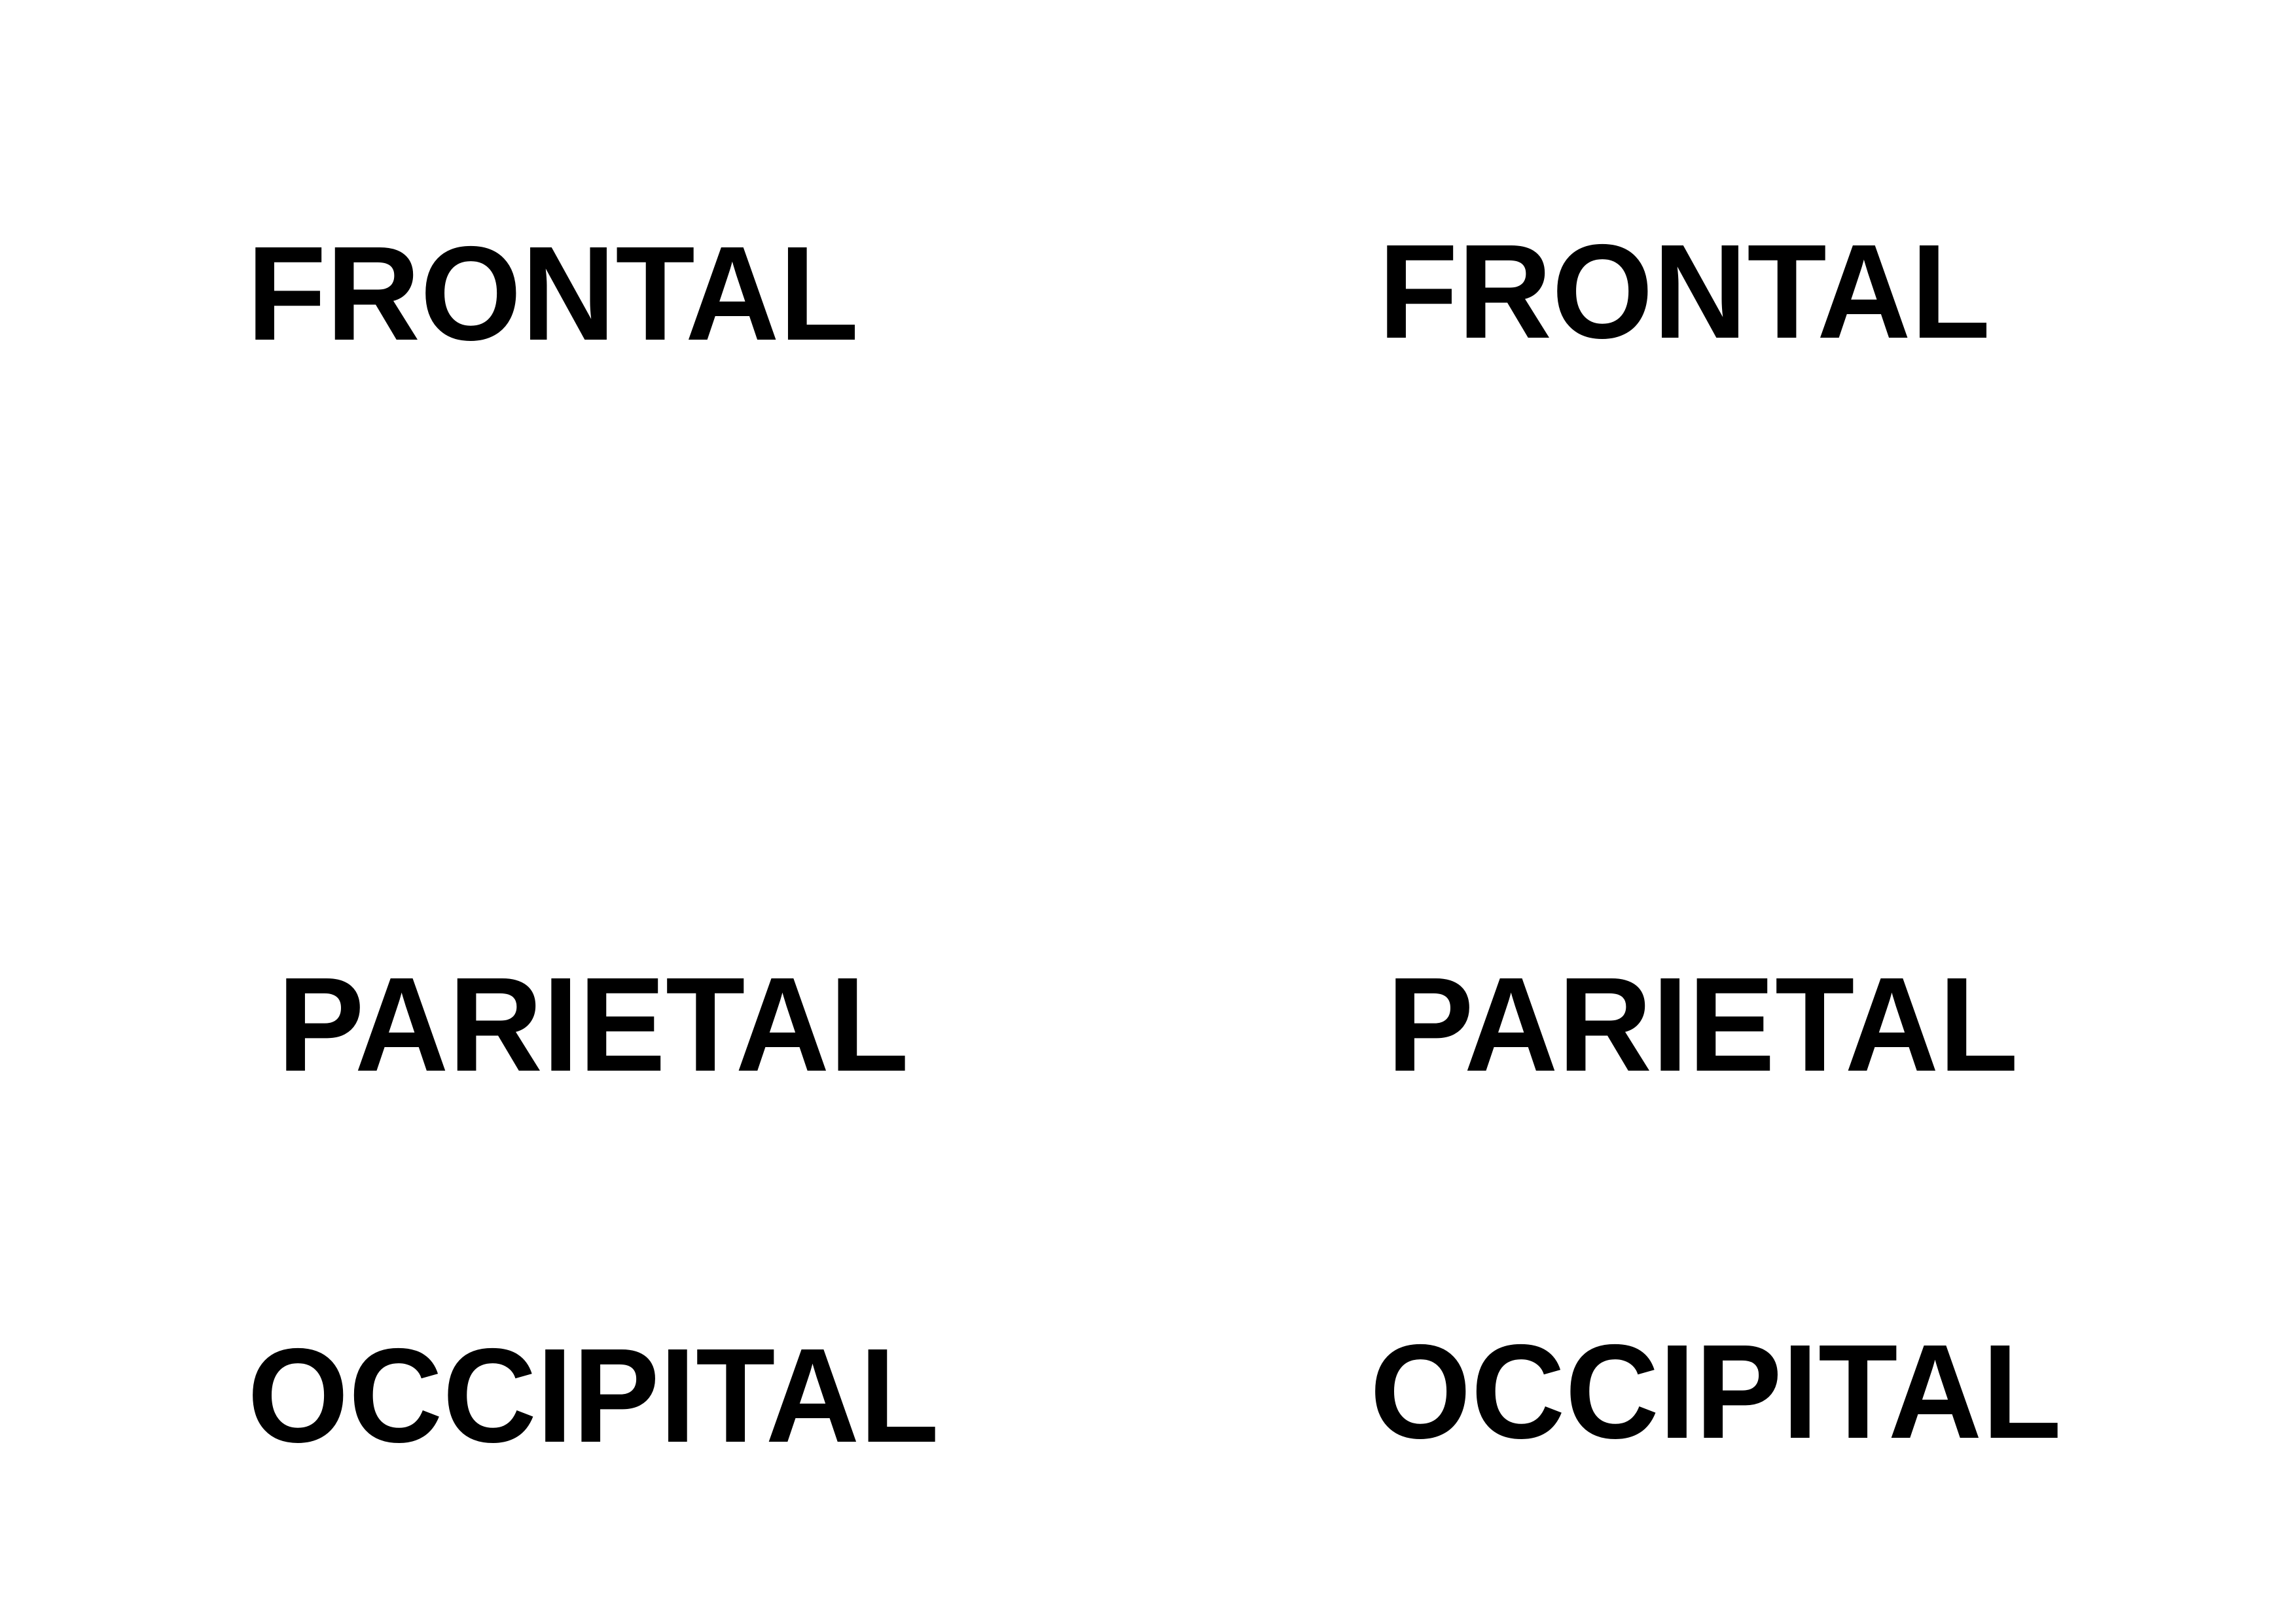 The height and width of the screenshot is (1623, 2296). Describe the element at coordinates (553, 294) in the screenshot. I see `frontal-label-left: FRONTAL` at that location.